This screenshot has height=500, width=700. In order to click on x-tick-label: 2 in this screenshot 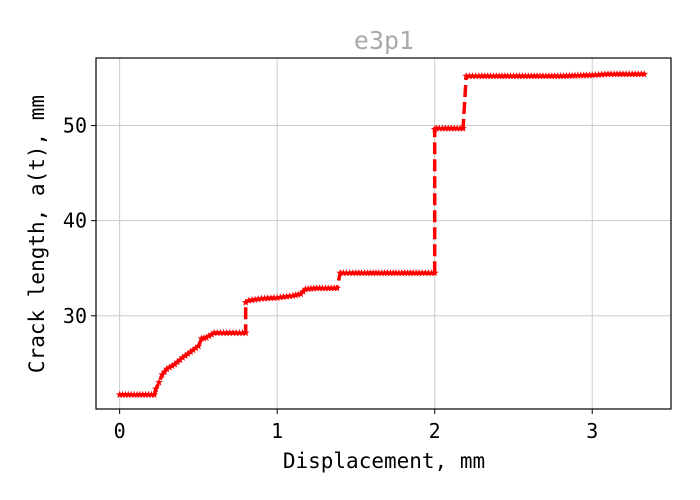, I will do `click(435, 431)`.